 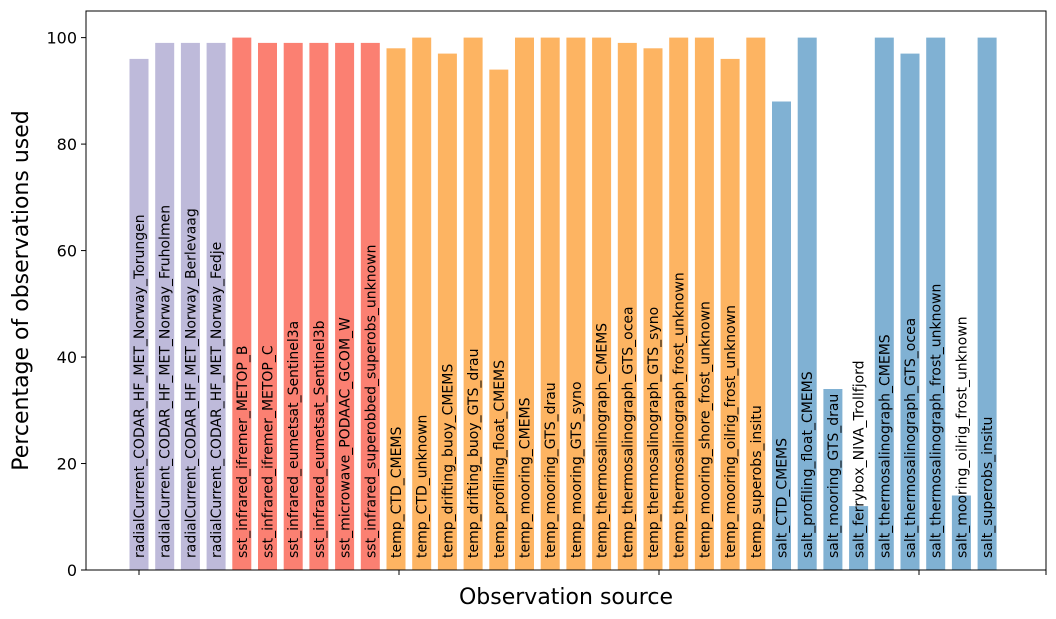 What do you see at coordinates (834, 476) in the screenshot?
I see `bar-label-salt_mooring_GTS_drau: salt_mooring_GTS_drau` at bounding box center [834, 476].